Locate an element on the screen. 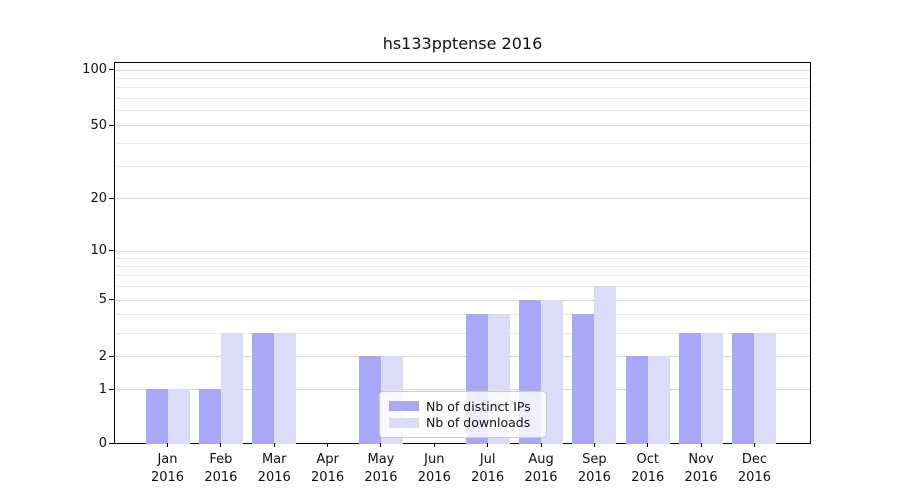  y-tick-label: 0 is located at coordinates (102, 443).